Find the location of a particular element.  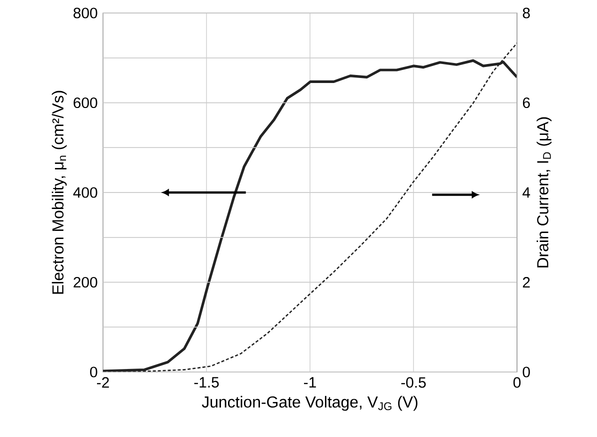

x-tick-label: -2 is located at coordinates (103, 382).